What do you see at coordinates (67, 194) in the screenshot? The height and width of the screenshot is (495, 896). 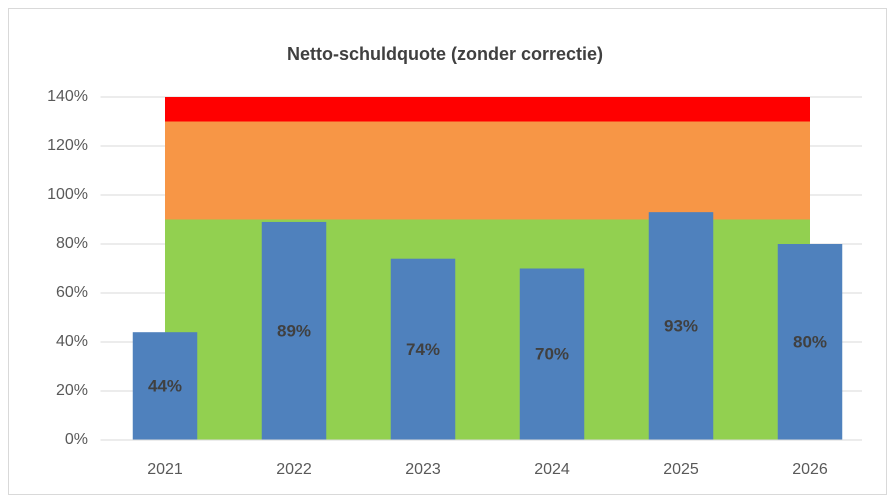 I see `y-tick-label: 100%` at bounding box center [67, 194].